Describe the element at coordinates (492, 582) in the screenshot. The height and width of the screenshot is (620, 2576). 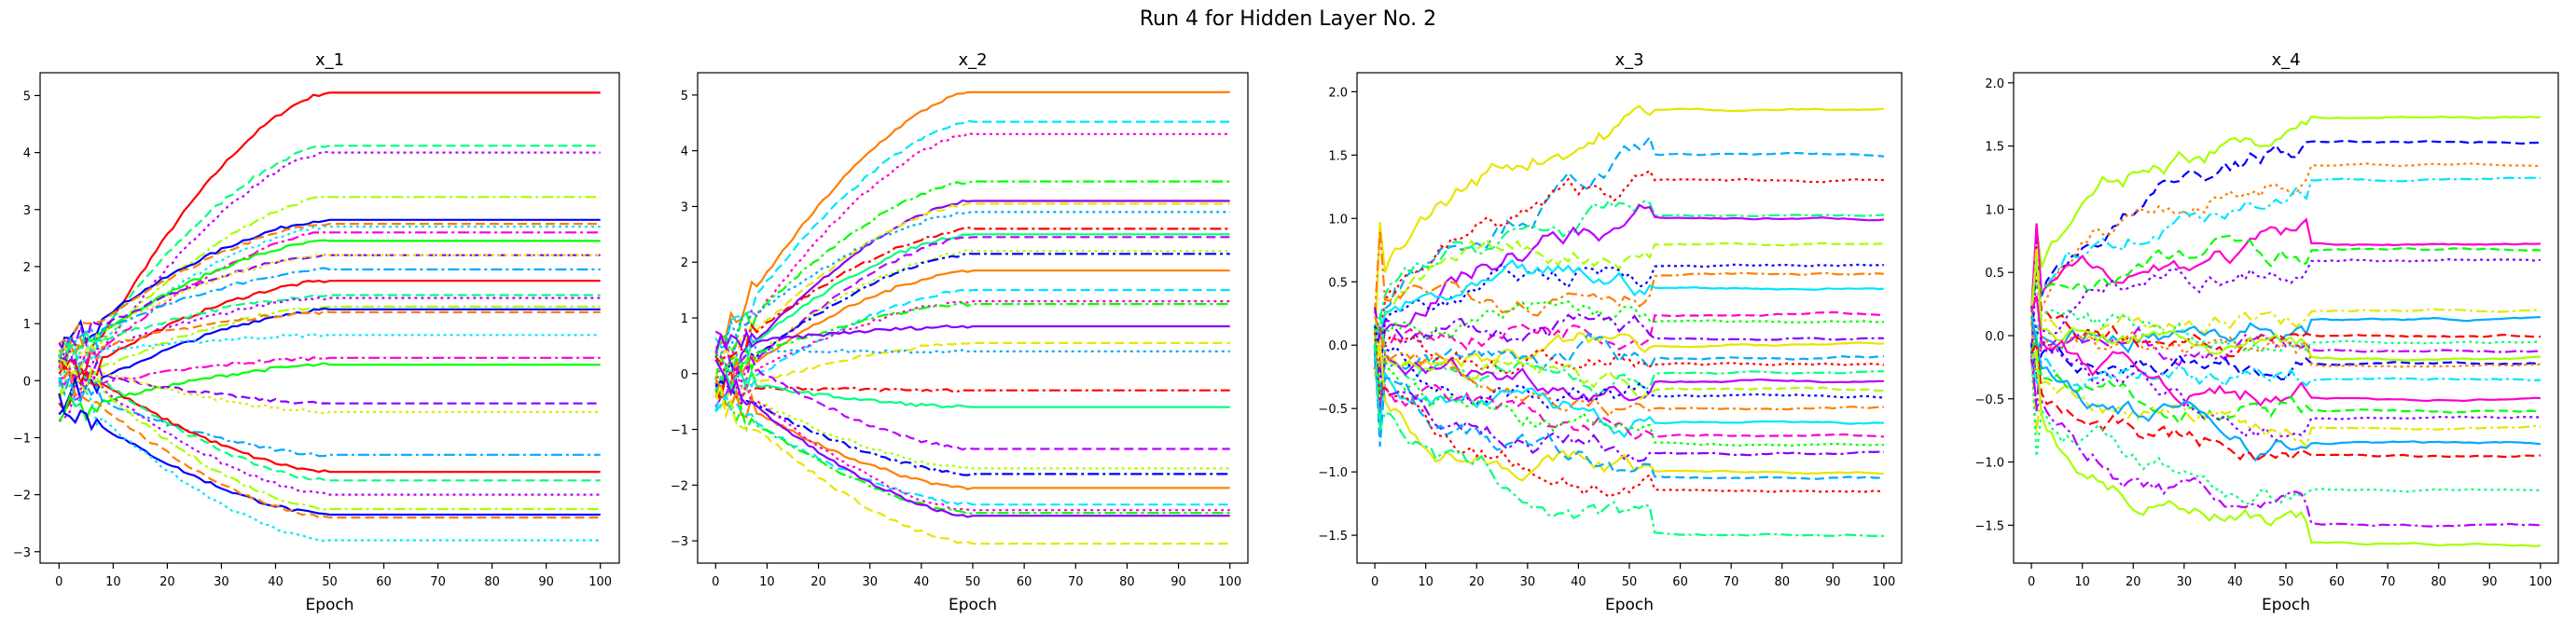
I see `x-tick-label: 80` at that location.